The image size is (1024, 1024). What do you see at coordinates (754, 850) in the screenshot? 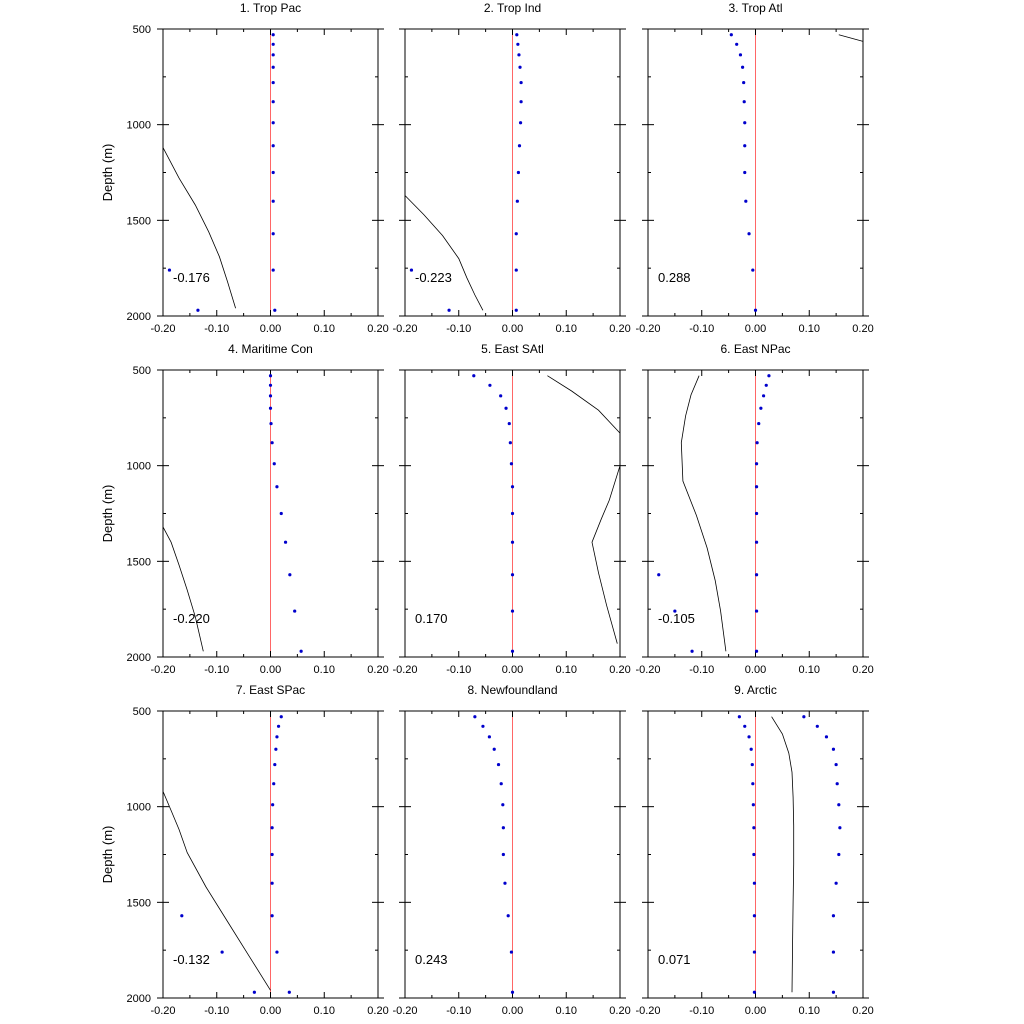
I see `panel-9: 9. Arctic -0.20 -0.10 0.00 0.10 0.20 0.071` at bounding box center [754, 850].